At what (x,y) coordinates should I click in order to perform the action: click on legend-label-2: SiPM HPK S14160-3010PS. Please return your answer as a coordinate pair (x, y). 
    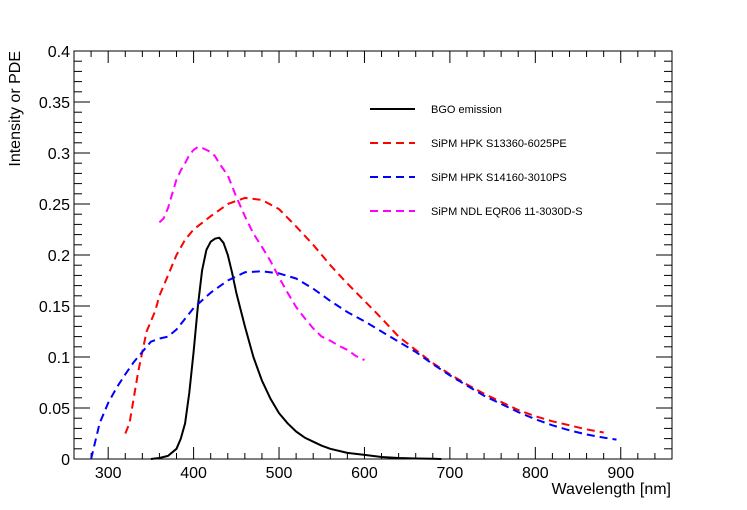
    Looking at the image, I should click on (499, 178).